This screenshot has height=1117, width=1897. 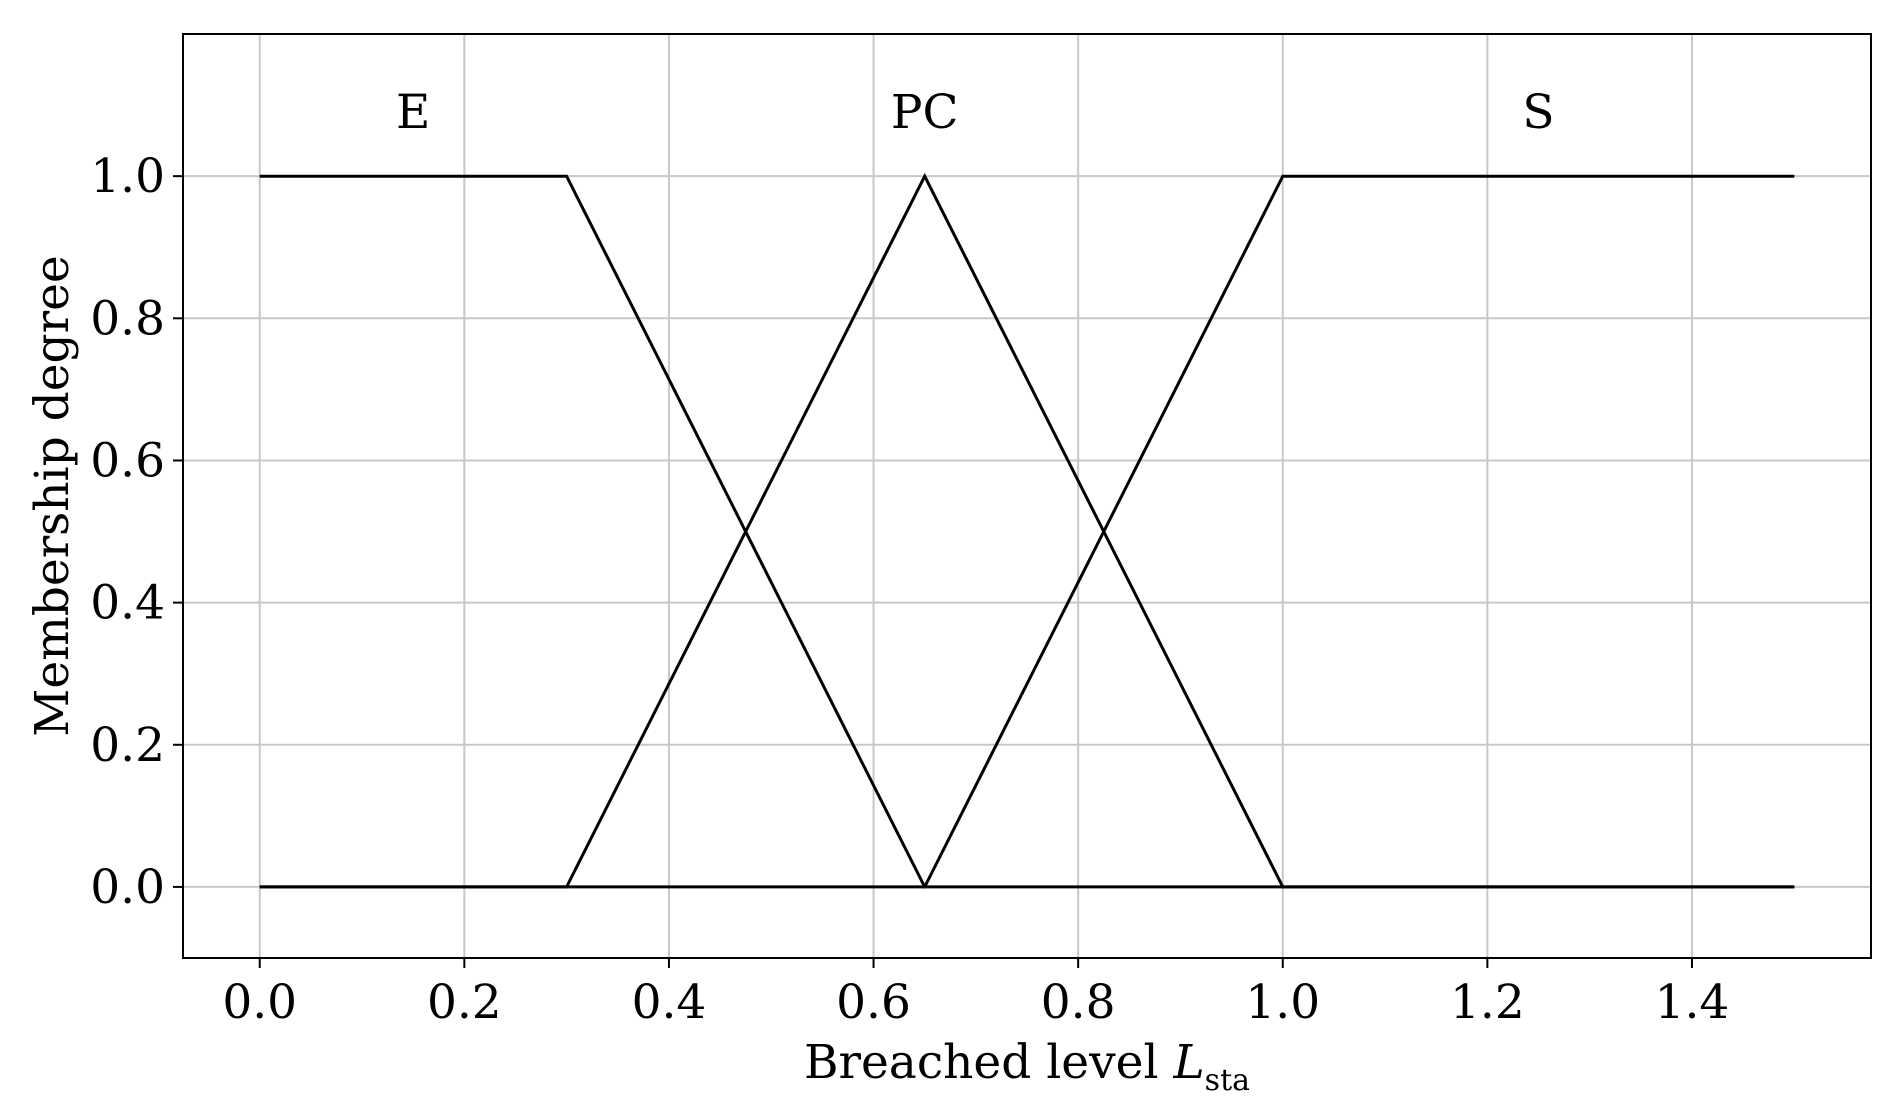 What do you see at coordinates (127, 887) in the screenshot?
I see `y-tick-label: 0.0` at bounding box center [127, 887].